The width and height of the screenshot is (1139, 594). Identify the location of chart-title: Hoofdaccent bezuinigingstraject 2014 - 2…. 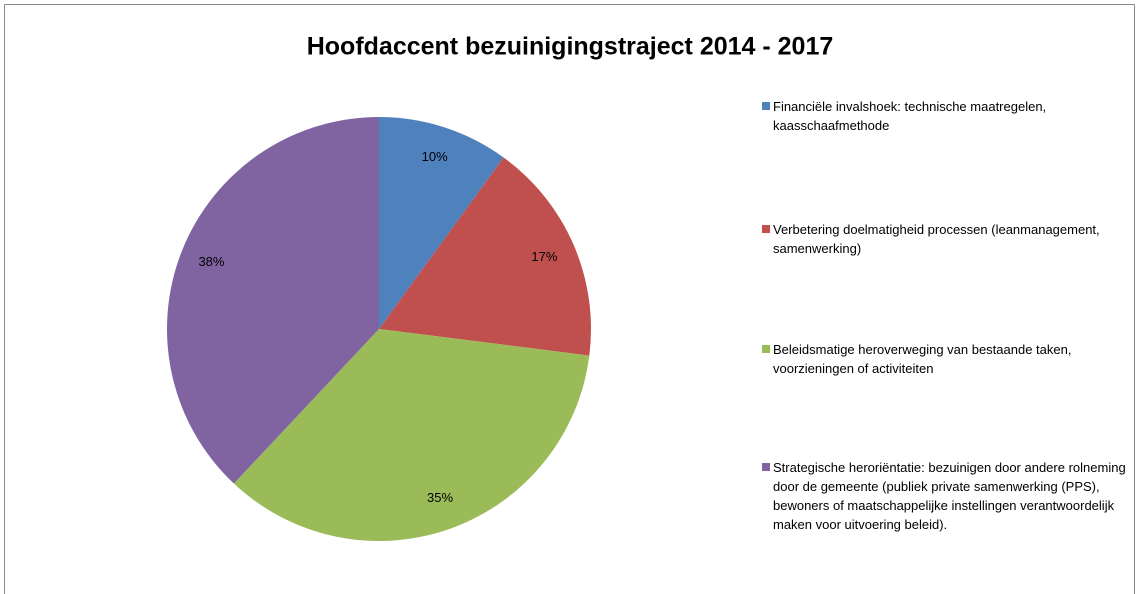
(570, 47).